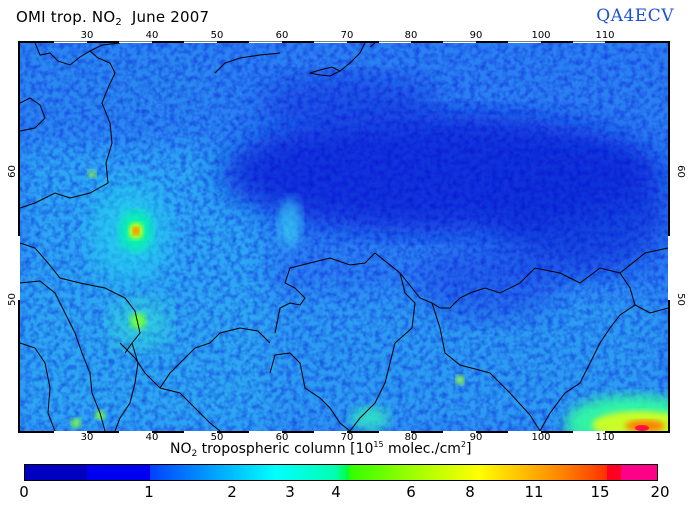 This screenshot has width=692, height=507. I want to click on colorbar-tick-label: 0, so click(24, 492).